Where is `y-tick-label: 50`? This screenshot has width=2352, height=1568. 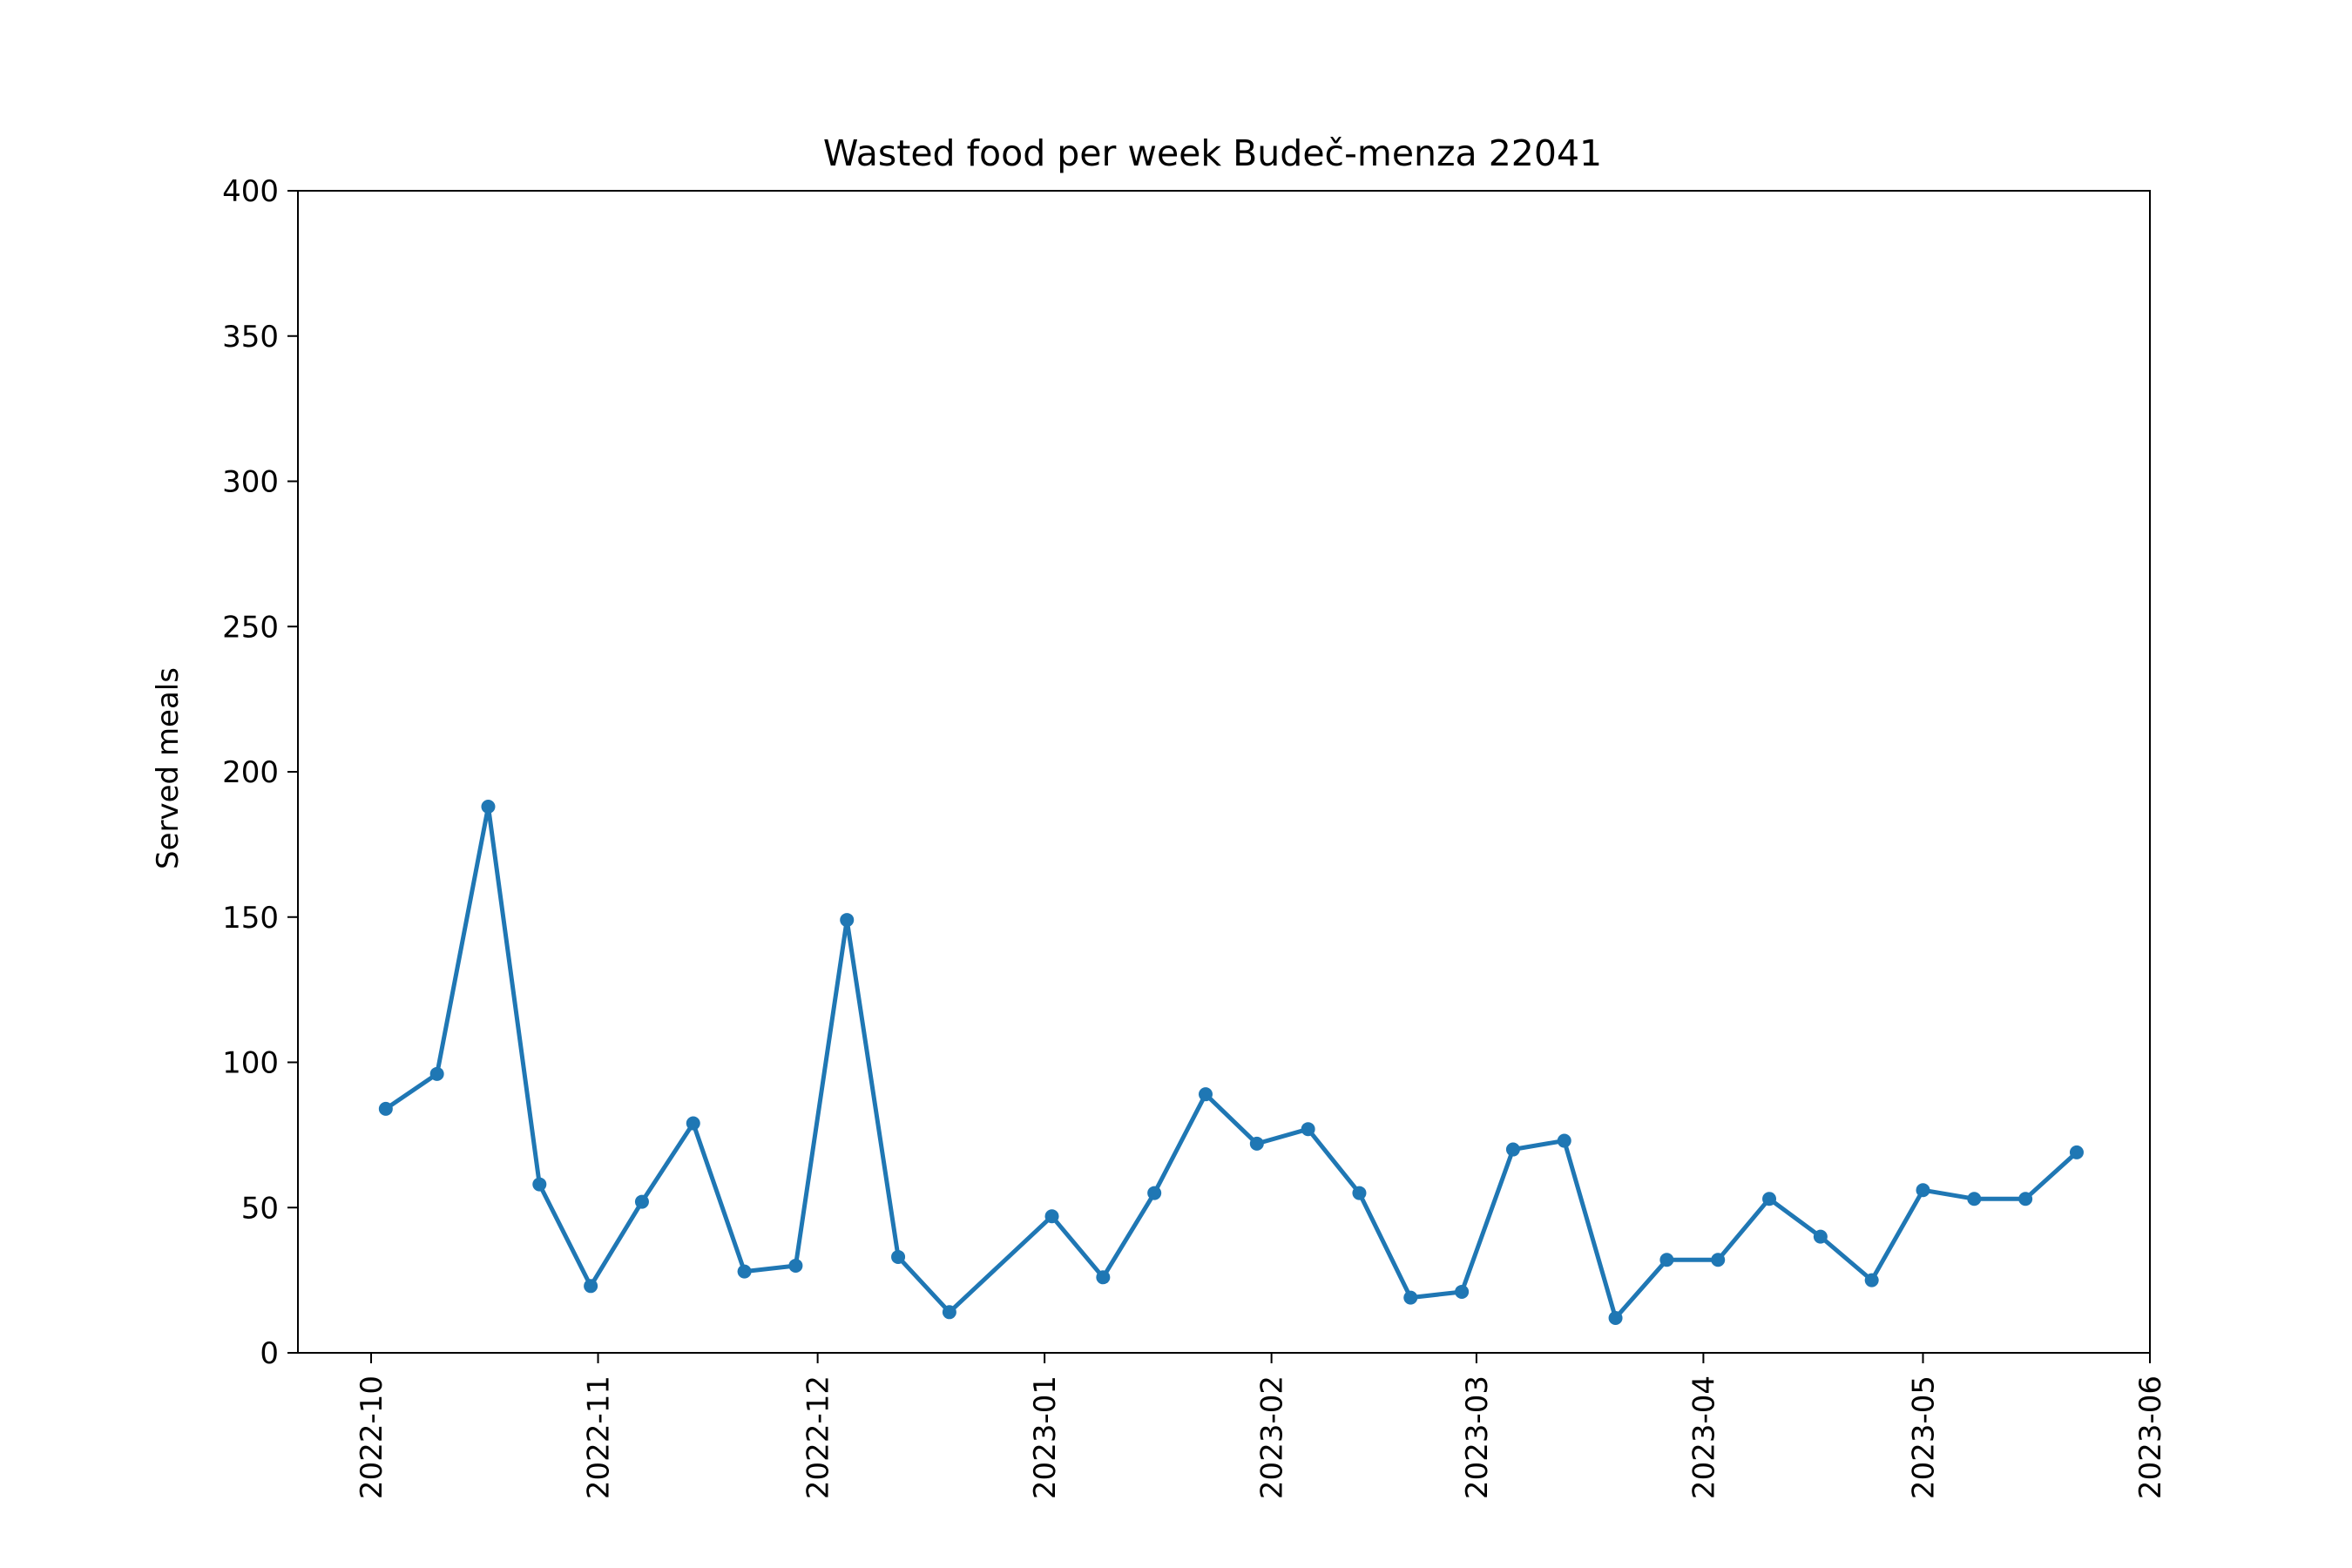
y-tick-label: 50 is located at coordinates (260, 1208).